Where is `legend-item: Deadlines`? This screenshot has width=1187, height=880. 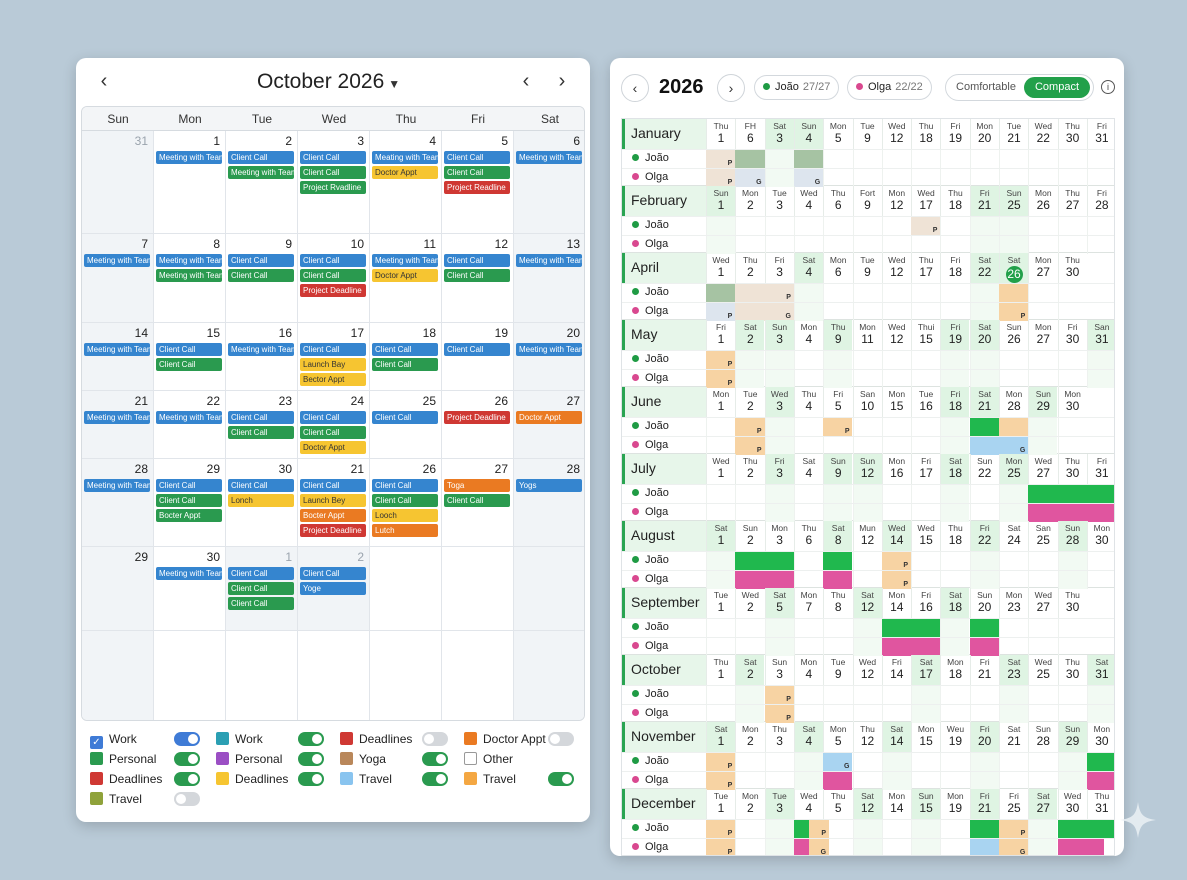 legend-item: Deadlines is located at coordinates (126, 780).